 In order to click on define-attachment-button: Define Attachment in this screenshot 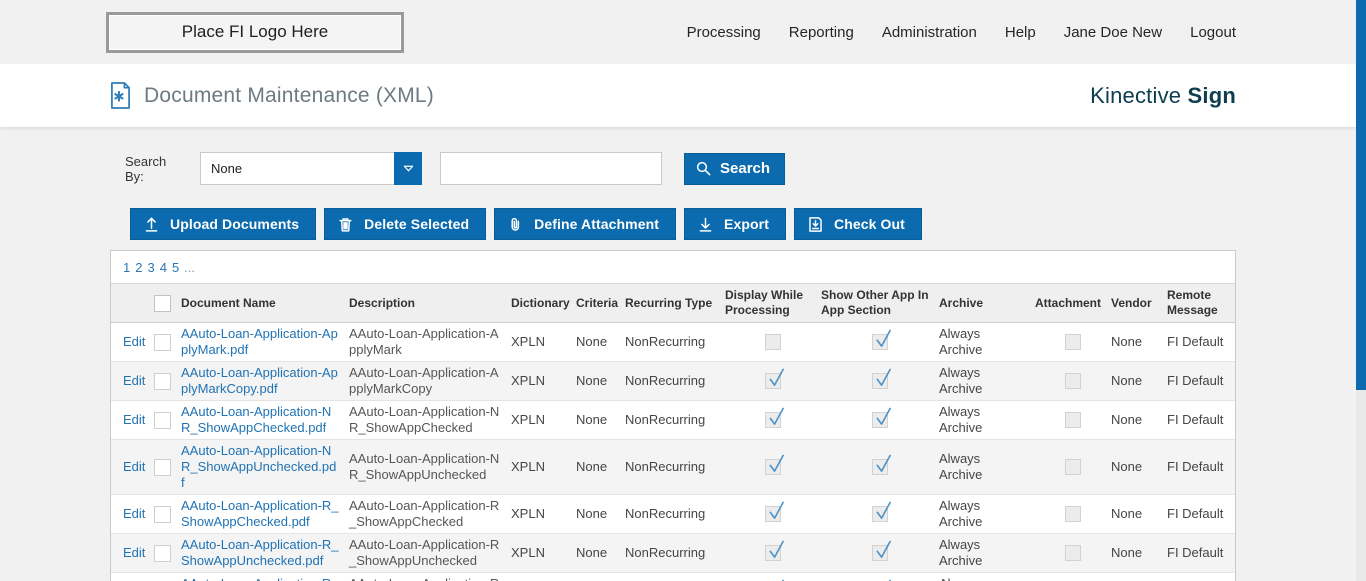, I will do `click(585, 224)`.